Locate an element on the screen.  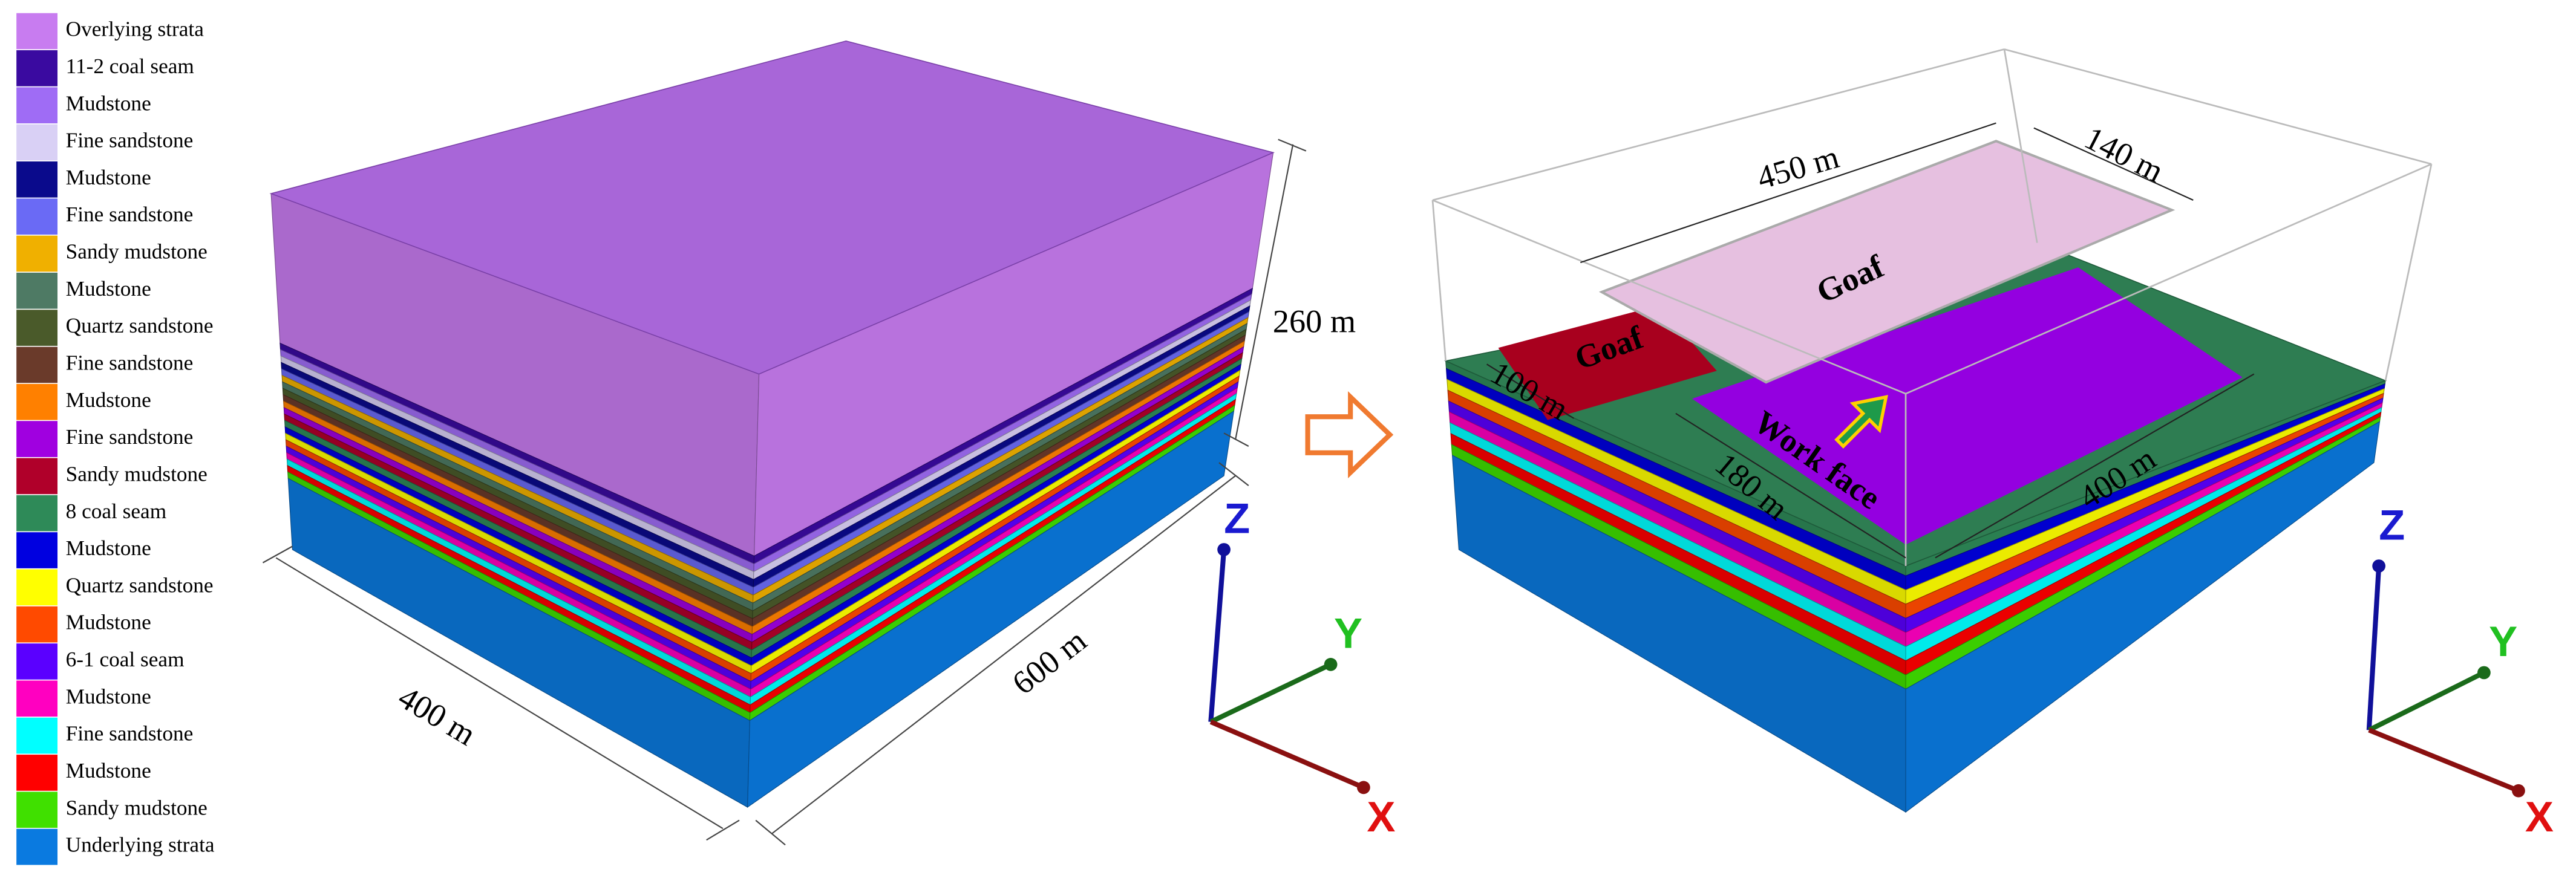
legend-label: 6-1 coal seam is located at coordinates (125, 659).